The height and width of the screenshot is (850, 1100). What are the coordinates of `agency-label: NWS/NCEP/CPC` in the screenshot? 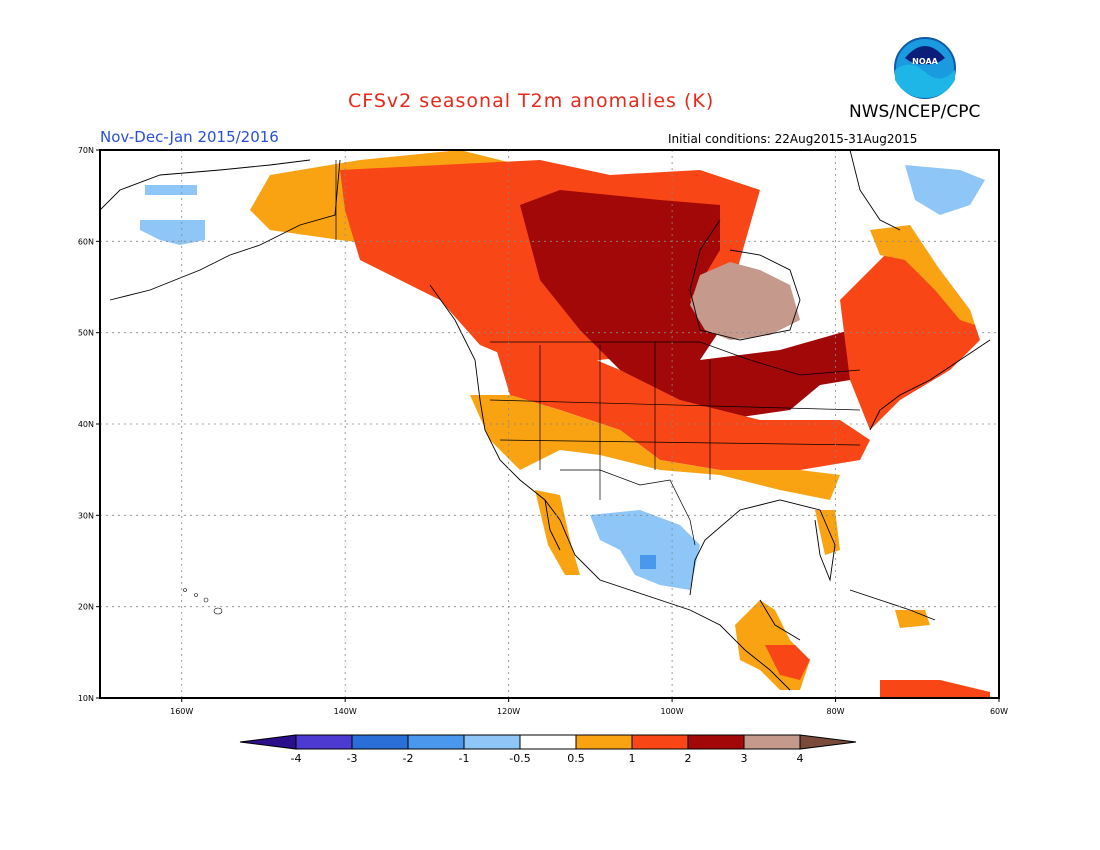 It's located at (915, 112).